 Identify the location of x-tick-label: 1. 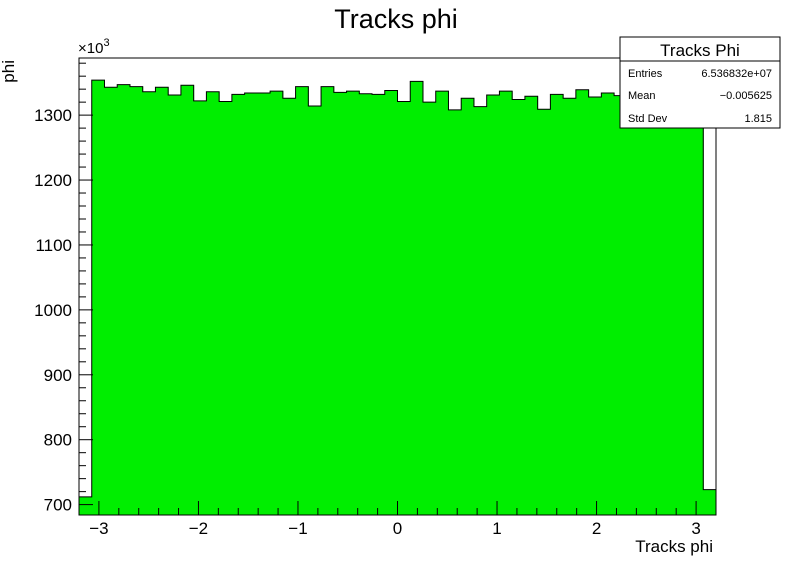
(496, 528).